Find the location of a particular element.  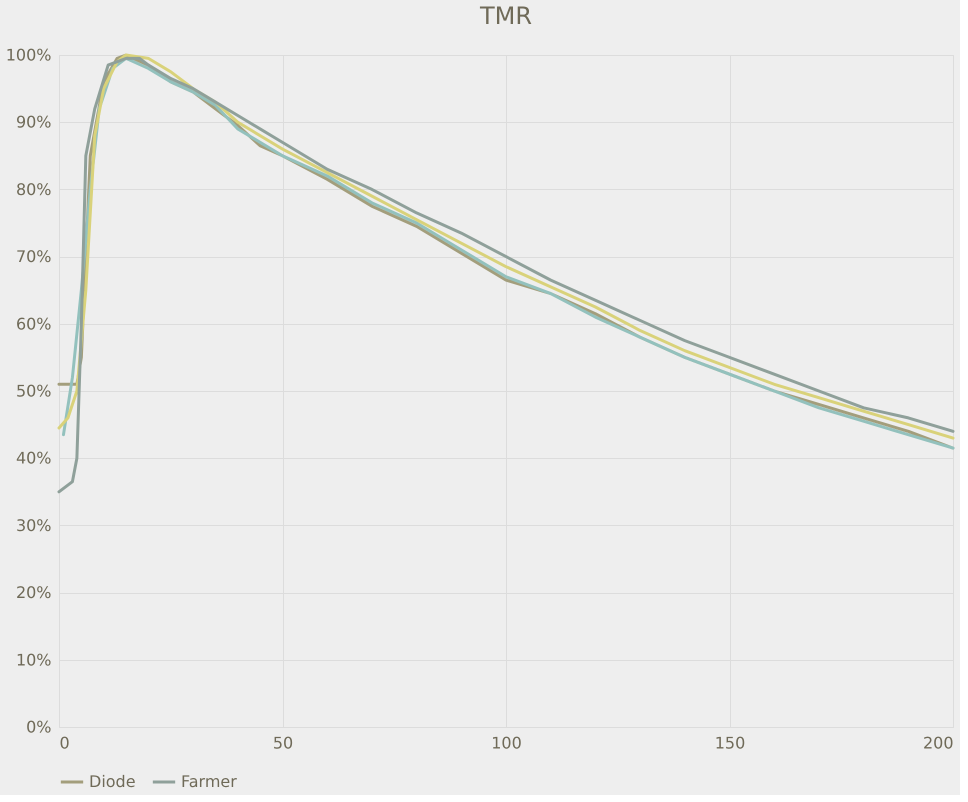

y-tick-label: 0% is located at coordinates (39, 727).